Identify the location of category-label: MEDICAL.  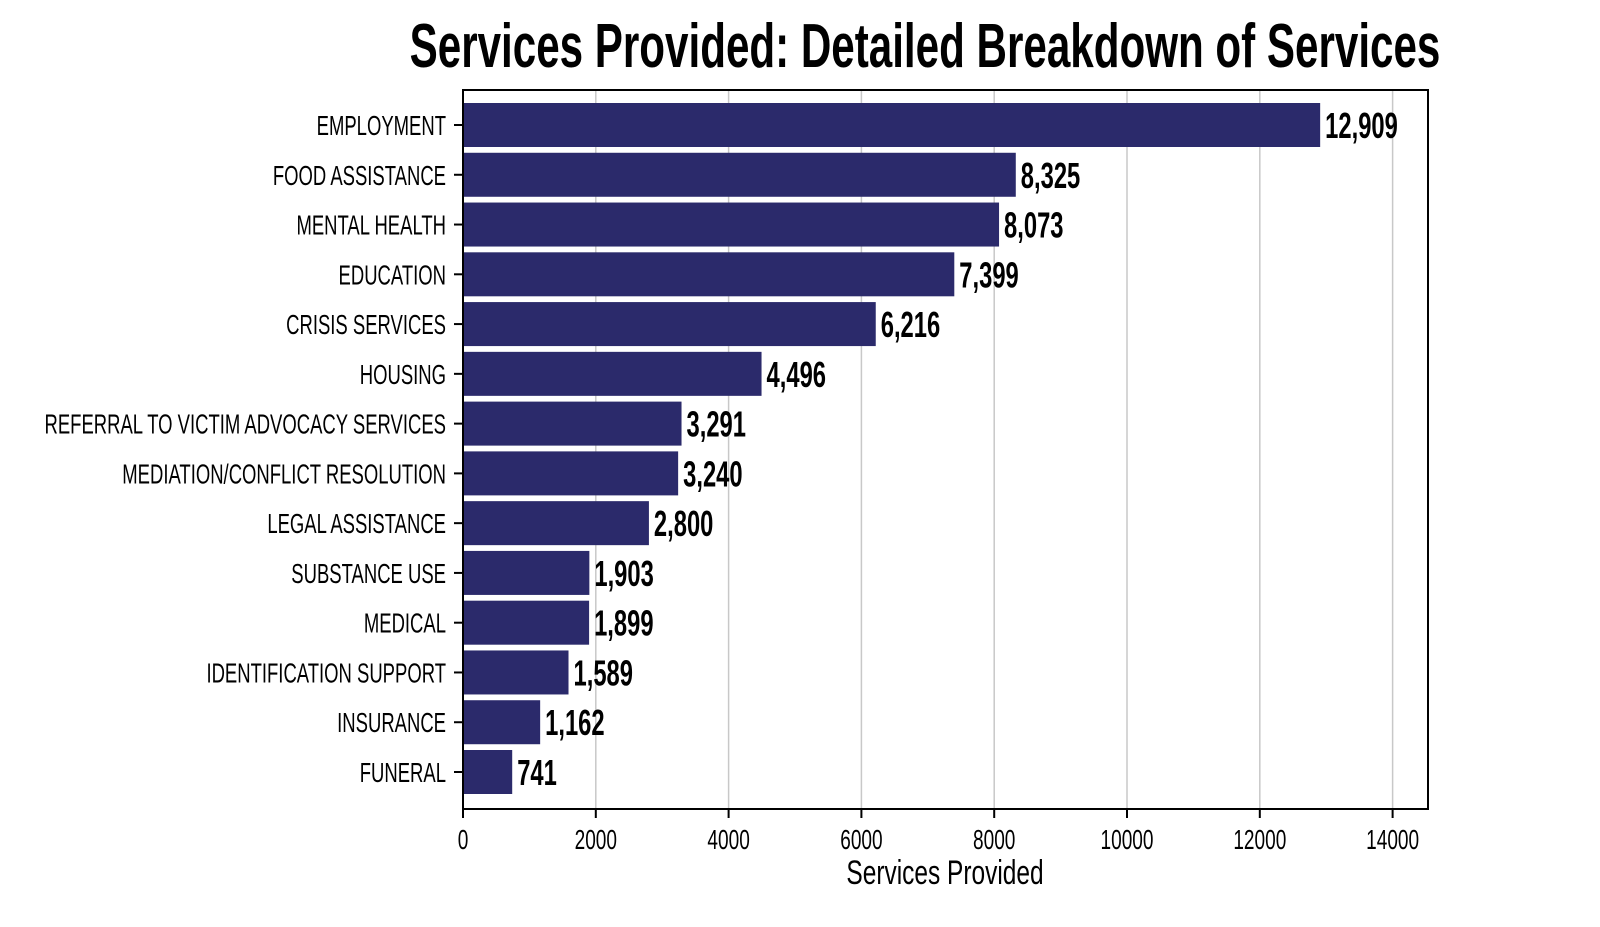
(405, 624).